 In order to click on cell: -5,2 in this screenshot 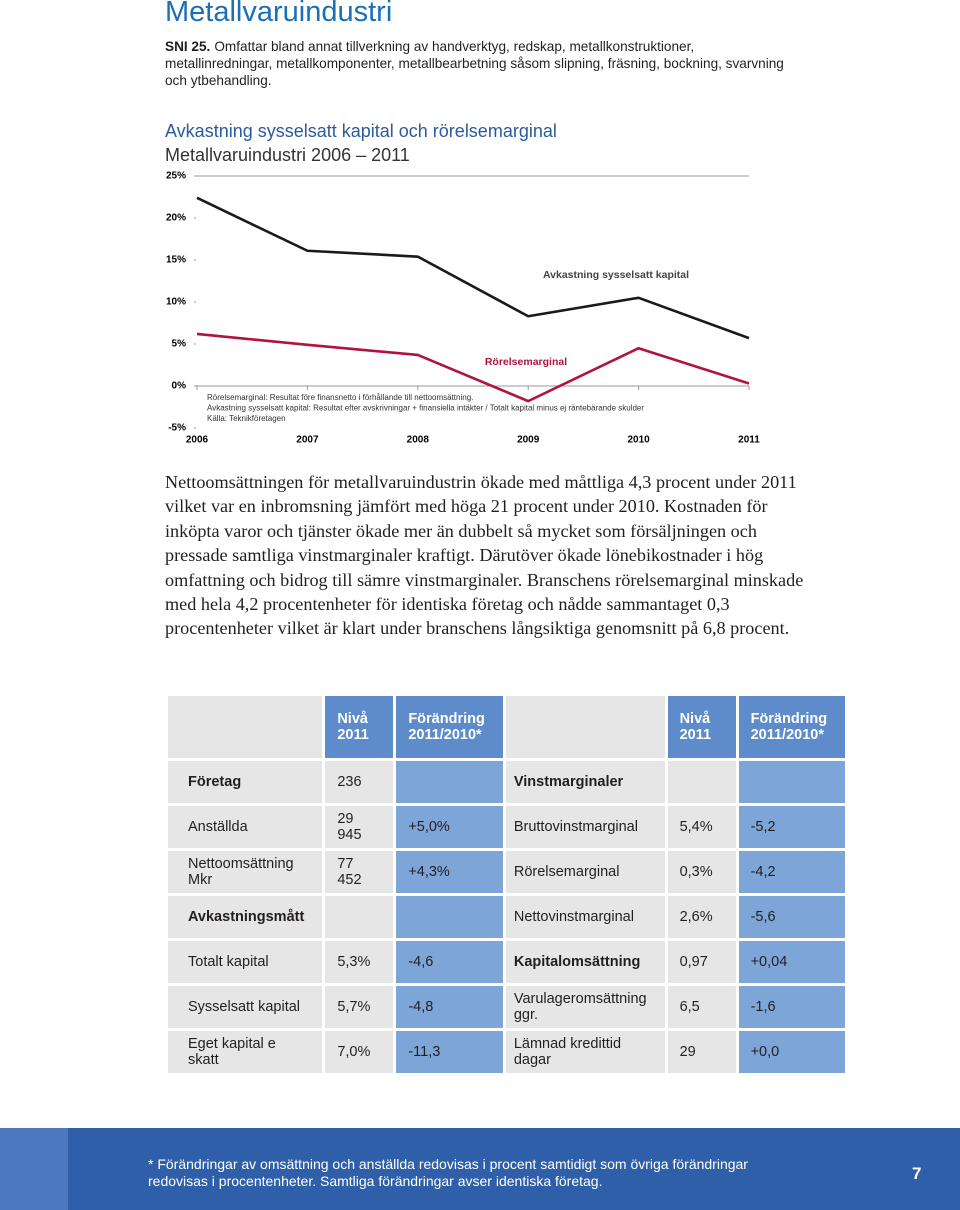, I will do `click(792, 827)`.